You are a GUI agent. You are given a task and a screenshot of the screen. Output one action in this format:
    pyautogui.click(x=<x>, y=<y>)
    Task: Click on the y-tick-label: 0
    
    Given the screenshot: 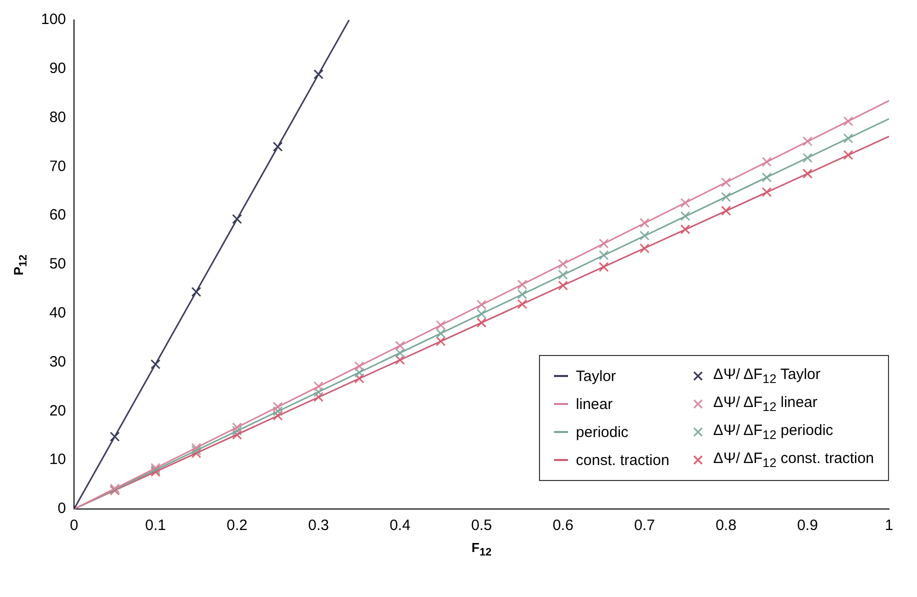 What is the action you would take?
    pyautogui.click(x=62, y=509)
    